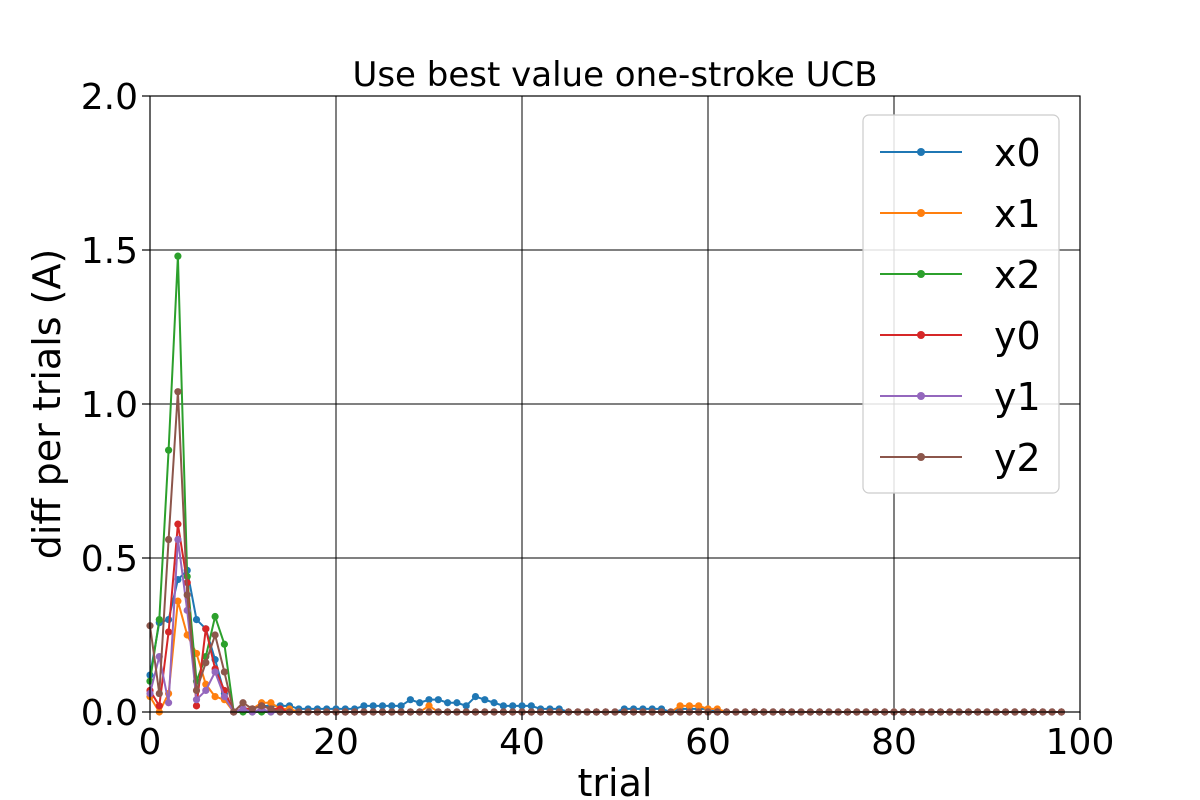  What do you see at coordinates (336, 742) in the screenshot?
I see `x-tick-label: 20` at bounding box center [336, 742].